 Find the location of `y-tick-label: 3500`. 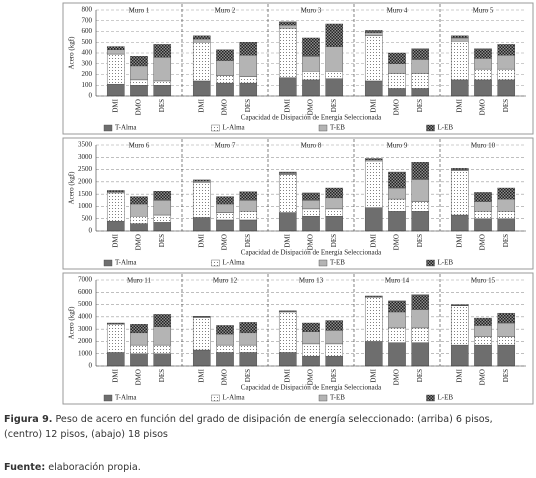

y-tick-label: 3500 is located at coordinates (85, 145).